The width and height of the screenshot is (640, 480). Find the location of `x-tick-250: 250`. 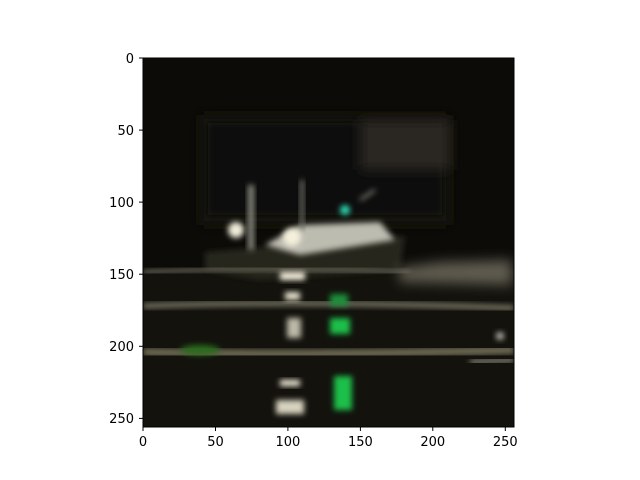

x-tick-250: 250 is located at coordinates (505, 442).